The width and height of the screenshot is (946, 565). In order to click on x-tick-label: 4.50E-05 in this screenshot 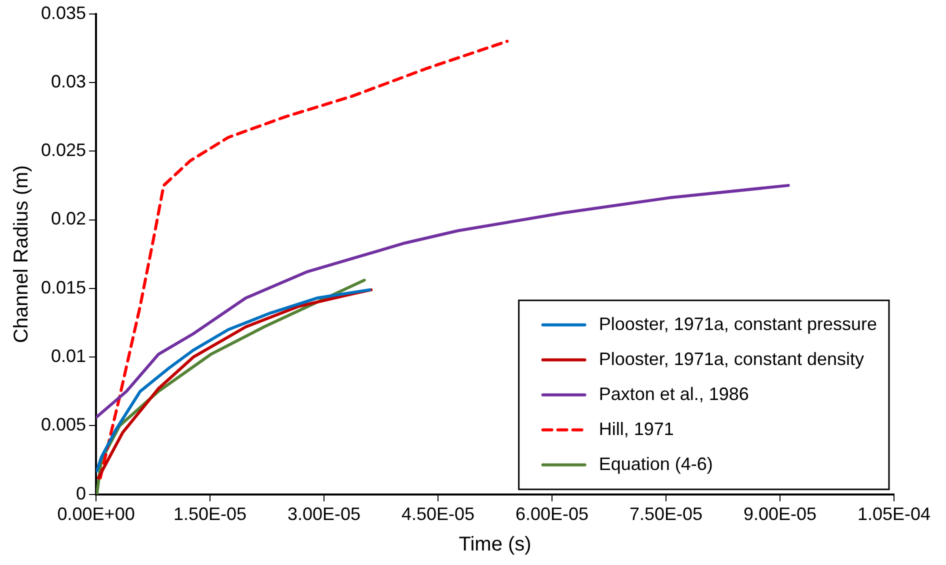, I will do `click(438, 514)`.